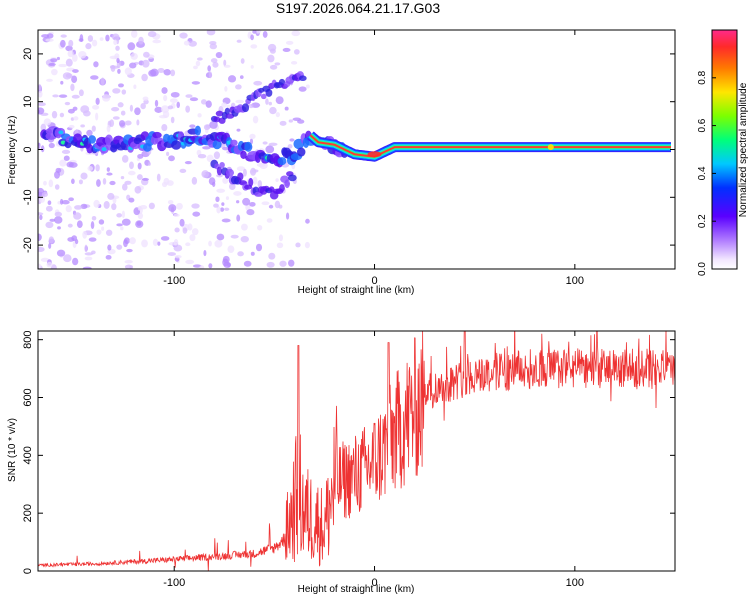 The height and width of the screenshot is (600, 750). Describe the element at coordinates (358, 8) in the screenshot. I see `figure-title: S197.2026.064.21.17.G03` at that location.